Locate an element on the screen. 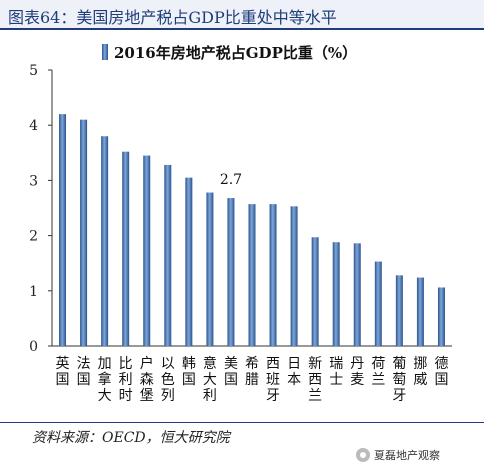  x-tick-label: 士 is located at coordinates (336, 380).